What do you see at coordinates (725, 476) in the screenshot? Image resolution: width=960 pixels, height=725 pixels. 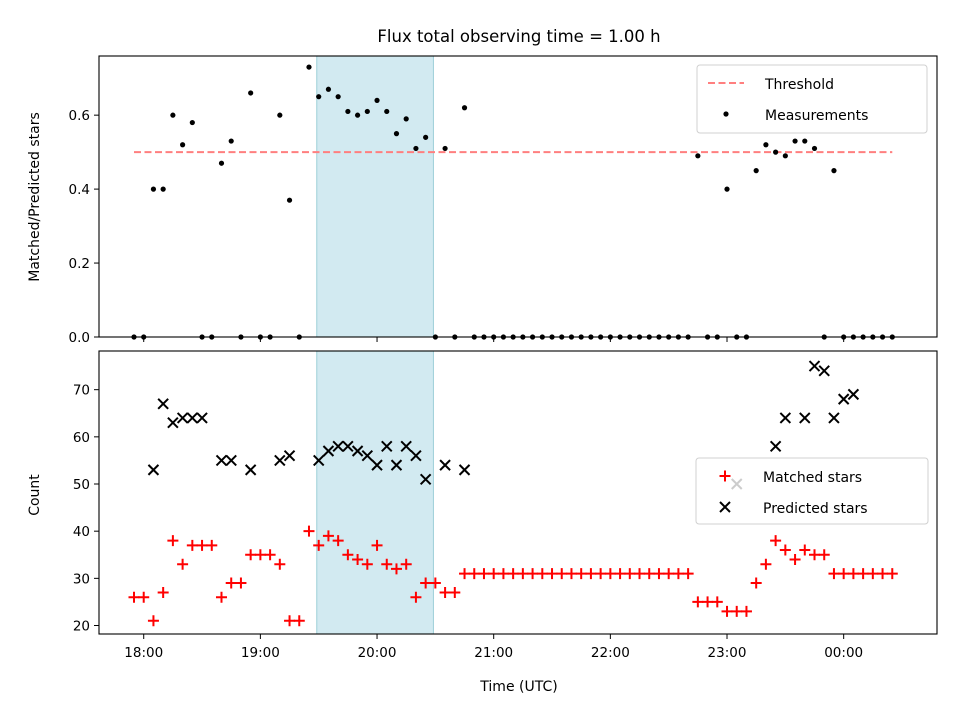 I see `legend-matched-swatch` at bounding box center [725, 476].